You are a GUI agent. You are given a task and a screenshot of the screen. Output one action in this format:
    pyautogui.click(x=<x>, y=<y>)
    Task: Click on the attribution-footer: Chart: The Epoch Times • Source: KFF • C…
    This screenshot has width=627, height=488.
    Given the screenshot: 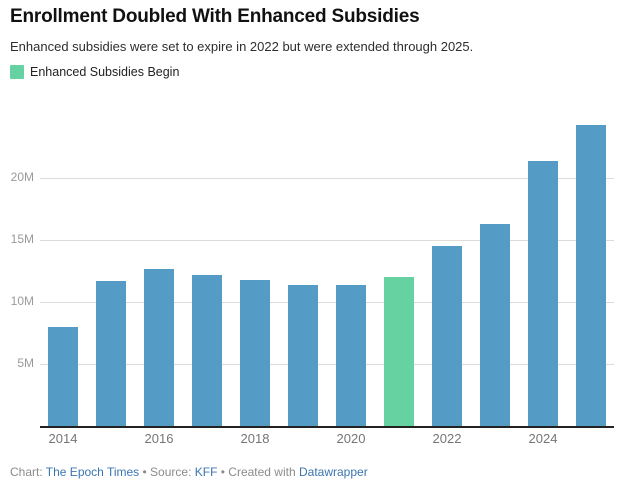 What is the action you would take?
    pyautogui.click(x=189, y=472)
    